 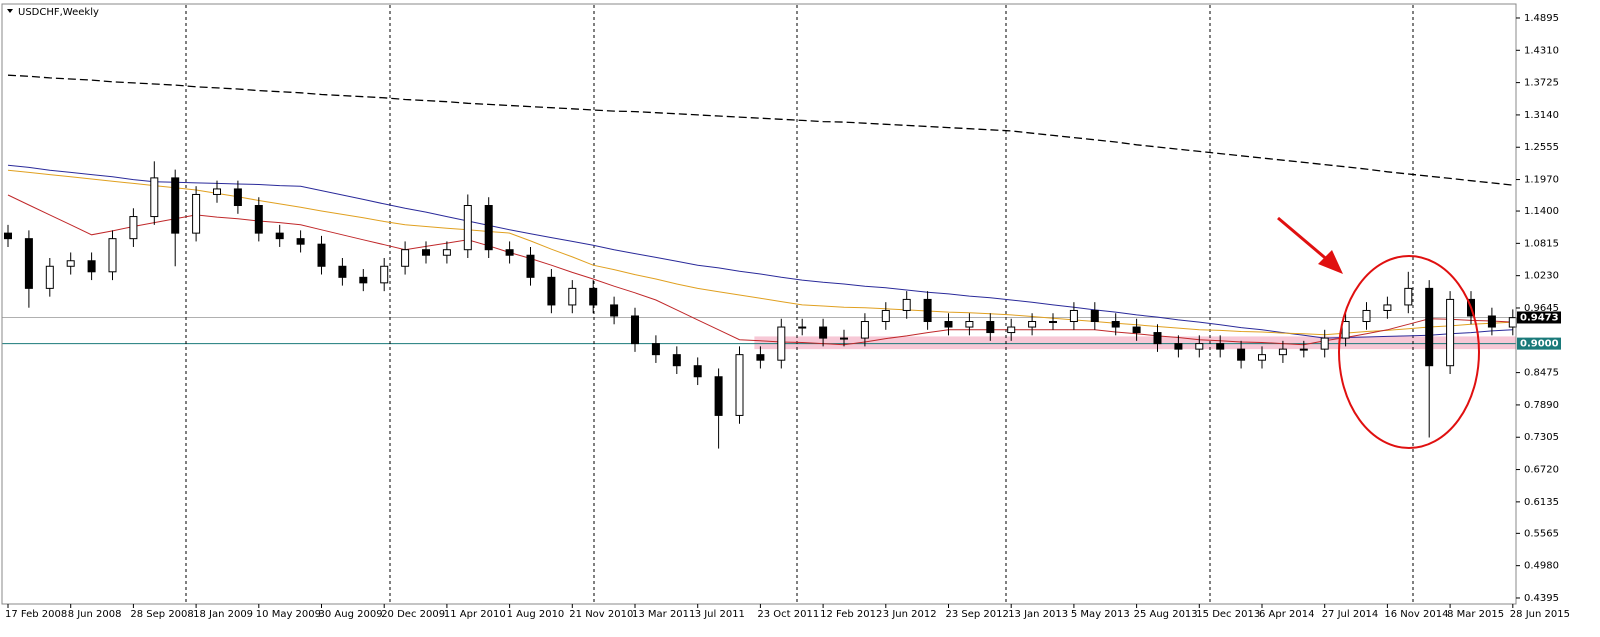 What do you see at coordinates (1541, 598) in the screenshot?
I see `y-tick-label: 0.4395` at bounding box center [1541, 598].